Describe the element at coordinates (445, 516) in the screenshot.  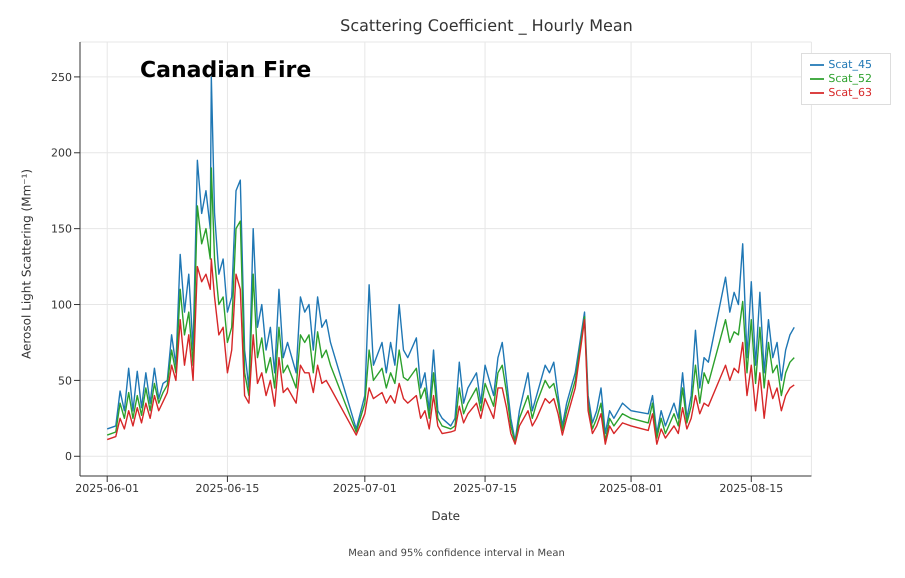
I see `x-axis-title: Date` at that location.